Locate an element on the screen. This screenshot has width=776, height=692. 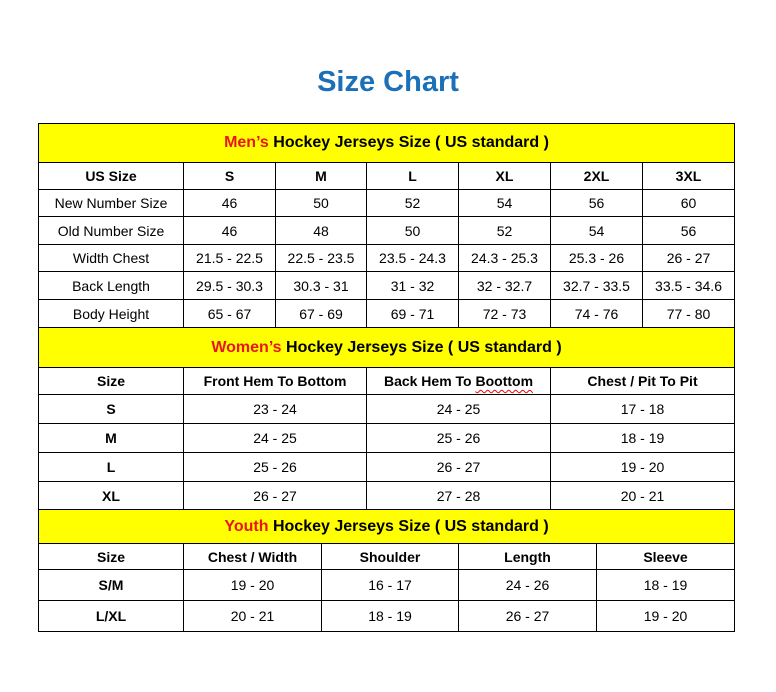
table-cell: 69 - 71 is located at coordinates (412, 313).